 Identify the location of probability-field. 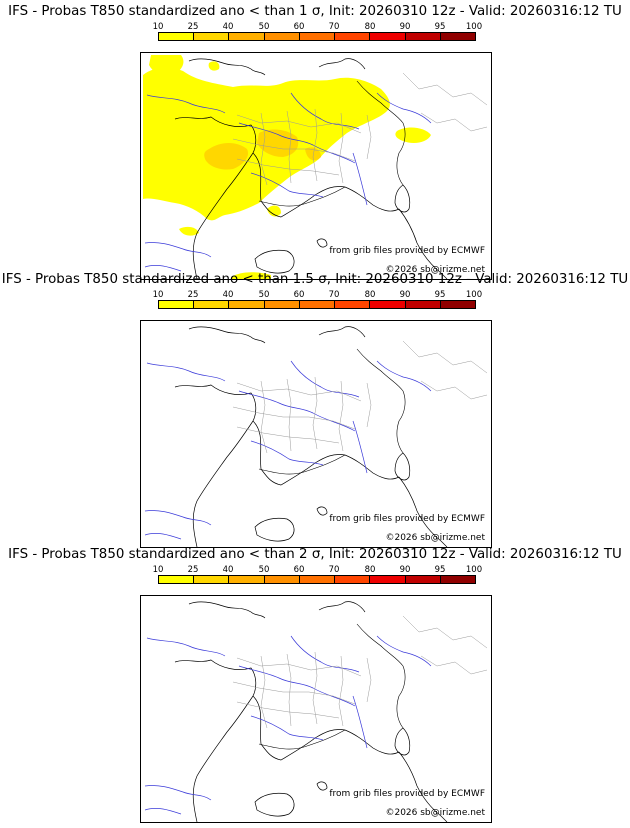
(262, 149).